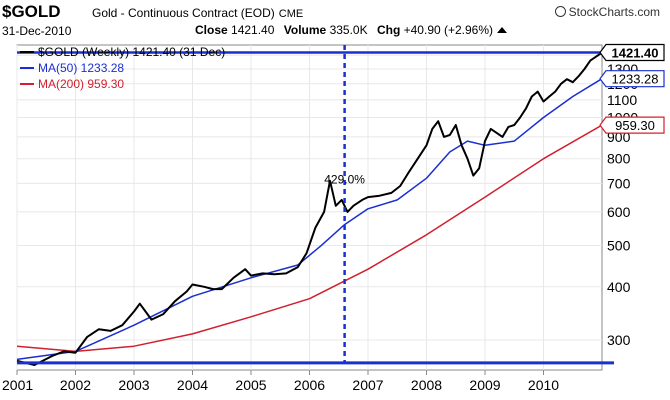 Image resolution: width=670 pixels, height=400 pixels. What do you see at coordinates (211, 30) in the screenshot?
I see `close-label: Close` at bounding box center [211, 30].